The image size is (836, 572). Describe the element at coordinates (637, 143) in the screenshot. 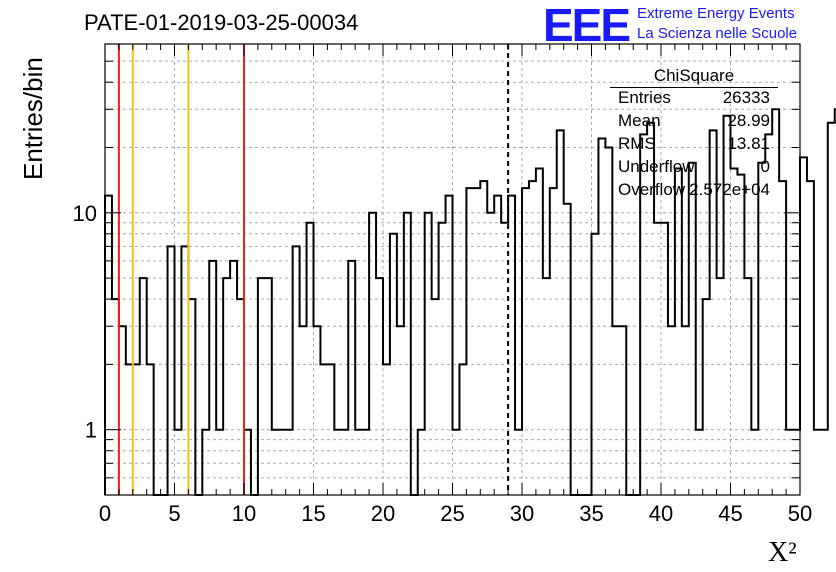

I see `stats-key: RMS` at that location.